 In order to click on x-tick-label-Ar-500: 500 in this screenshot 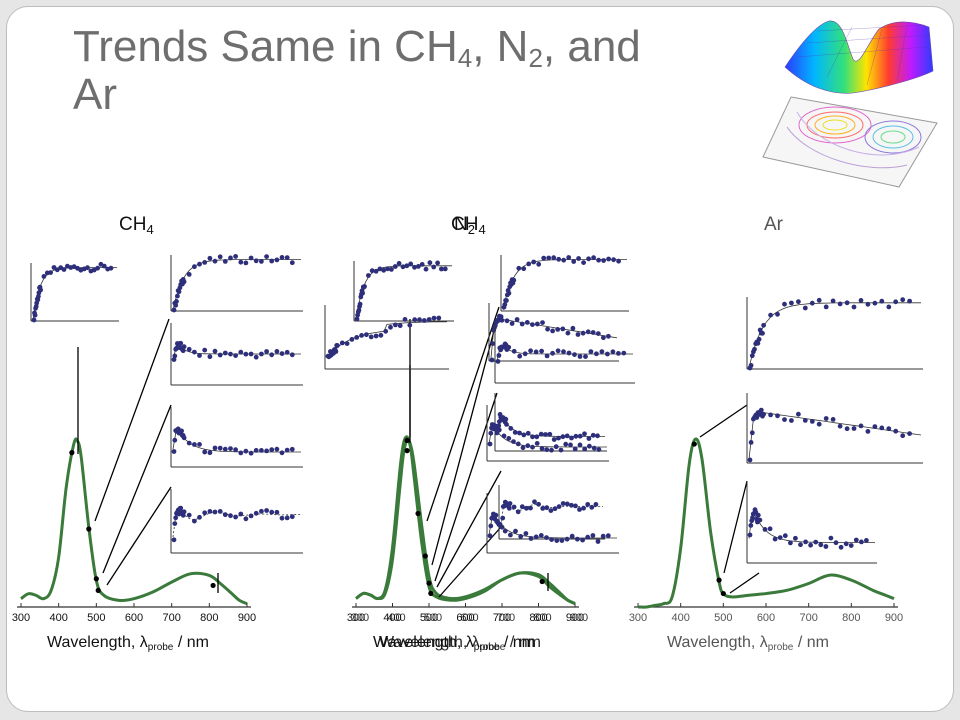, I will do `click(723, 618)`.